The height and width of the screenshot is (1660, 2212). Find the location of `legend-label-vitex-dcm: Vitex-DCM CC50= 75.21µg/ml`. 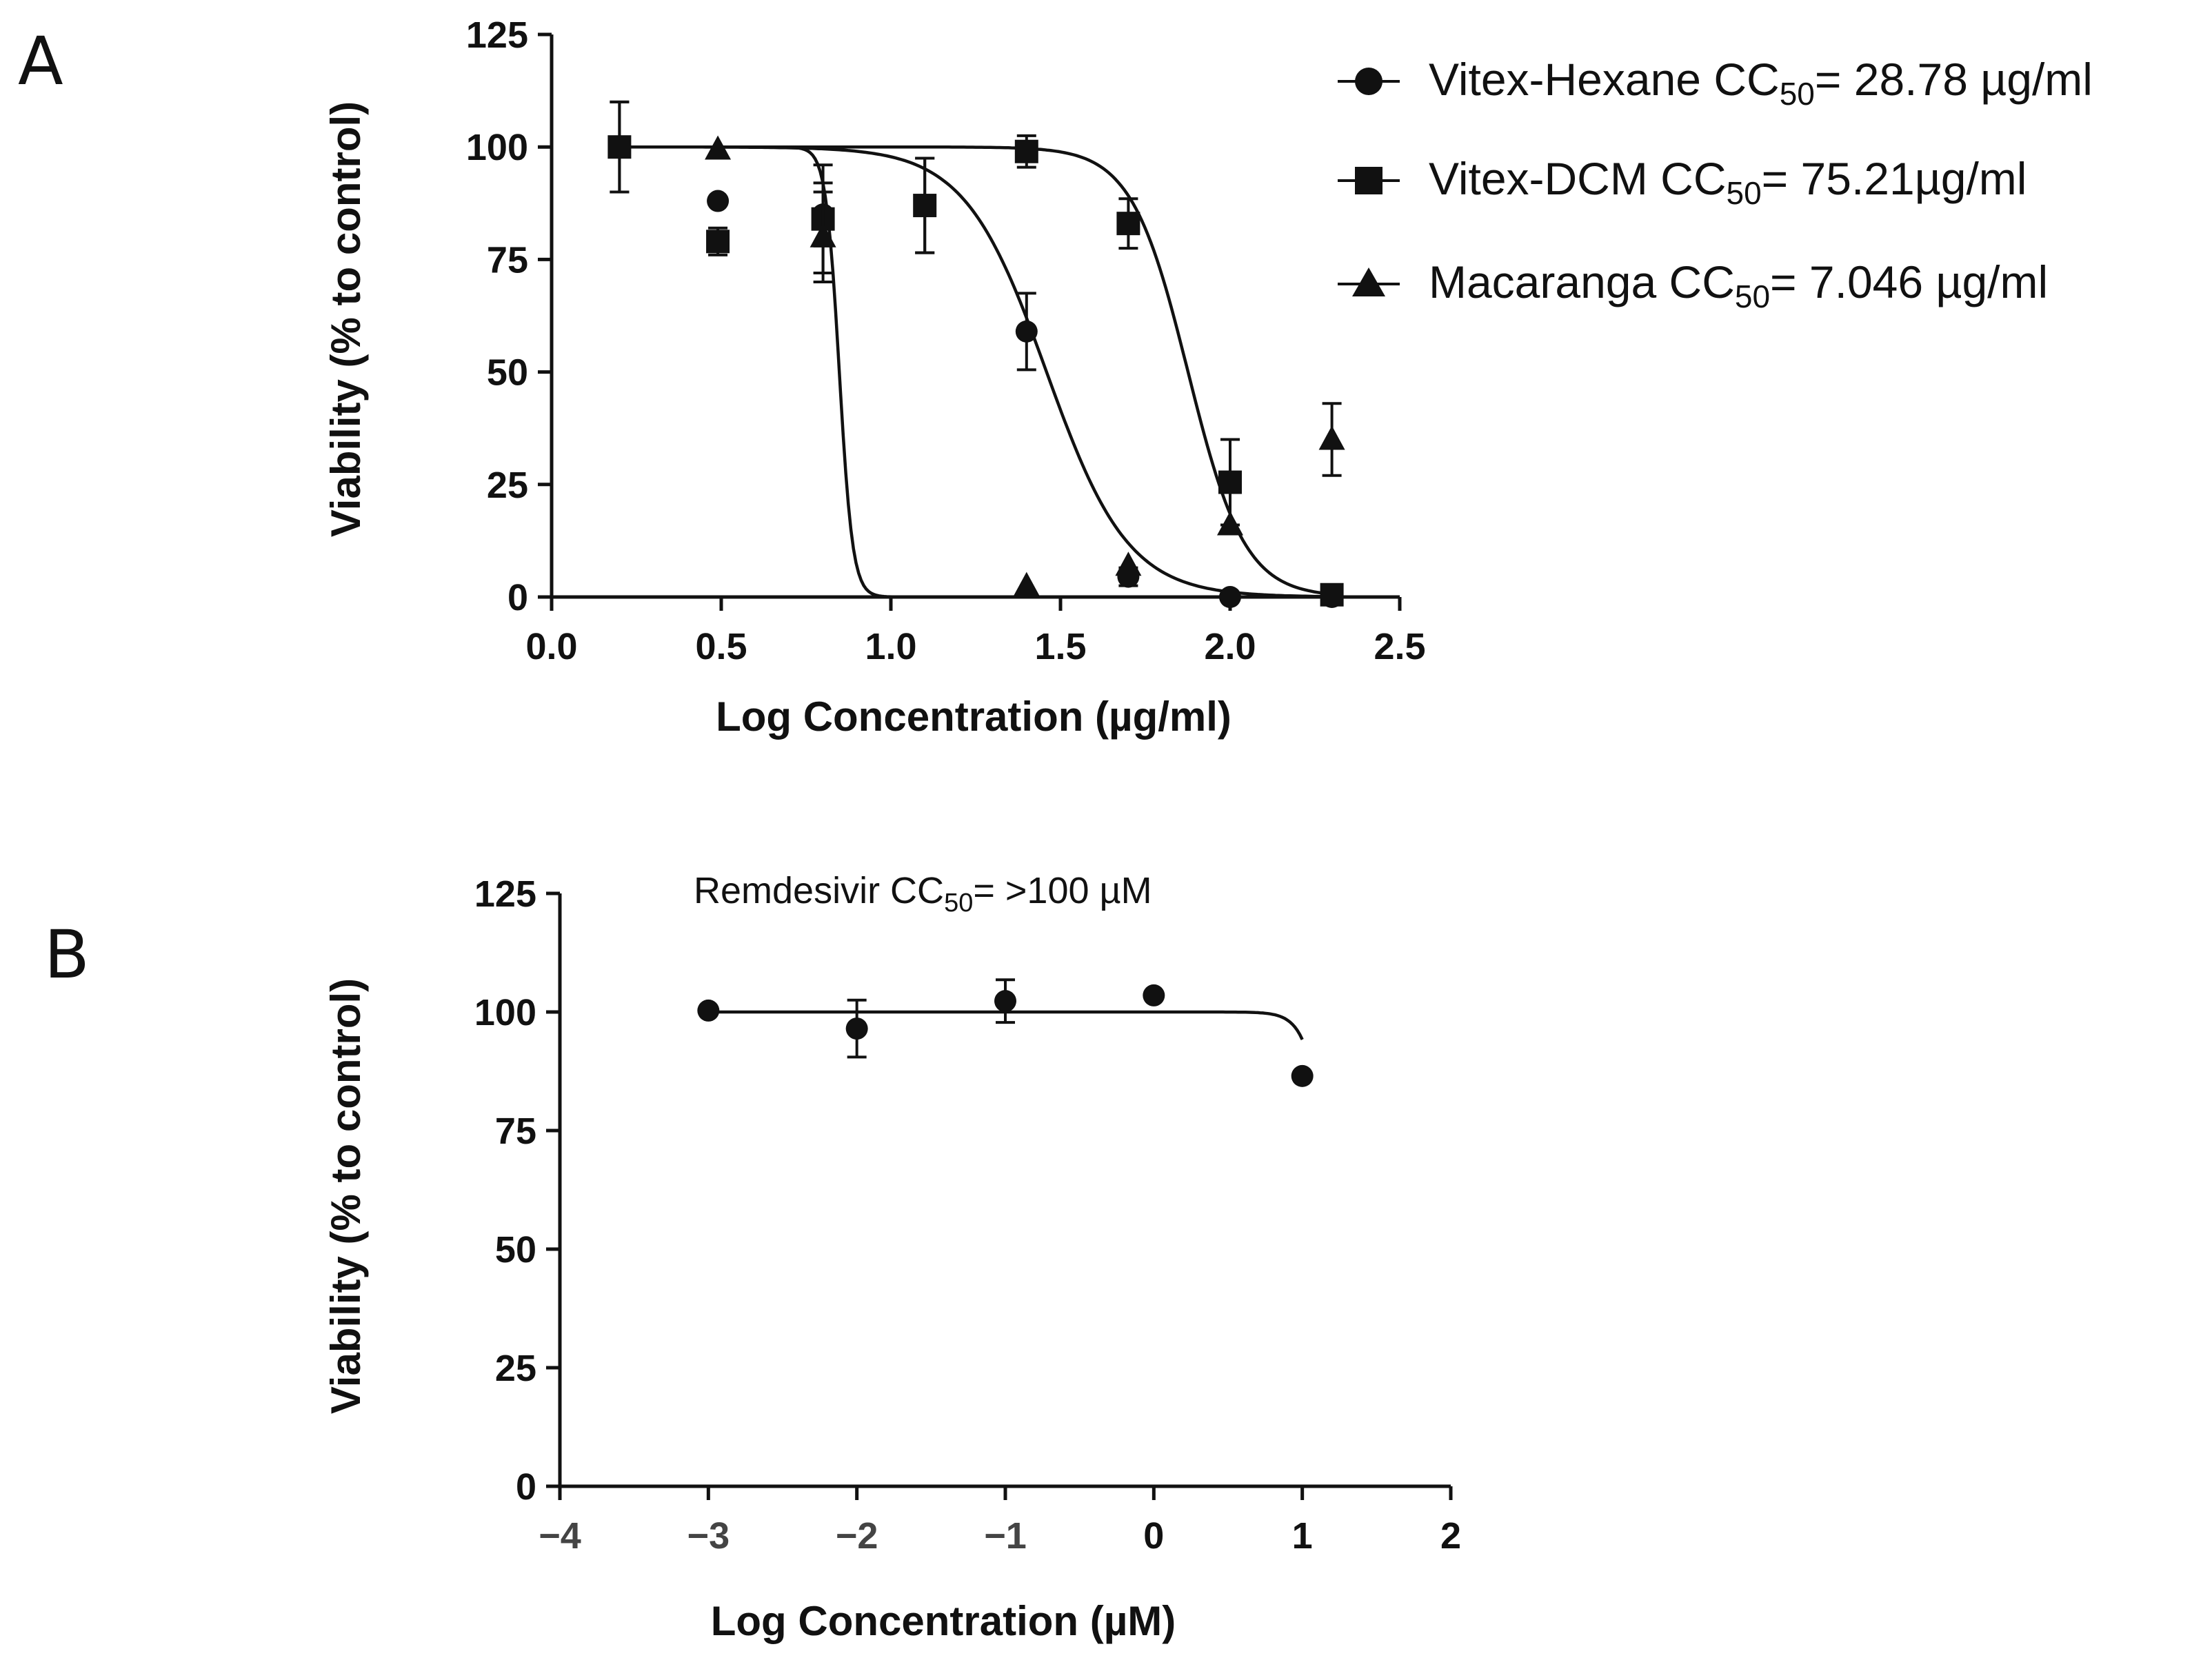

legend-label-vitex-dcm: Vitex-DCM CC50= 75.21µg/ml is located at coordinates (1728, 182).